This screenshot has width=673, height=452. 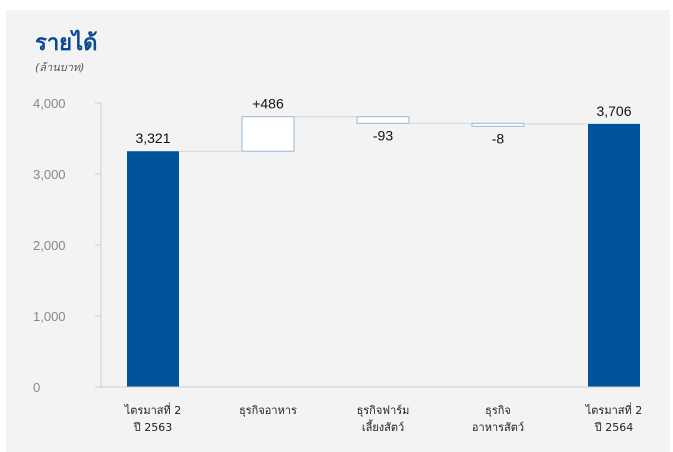 I want to click on x-category-label: ธุรกิจฟาร์มเลี้ยงสัตว์, so click(x=383, y=419).